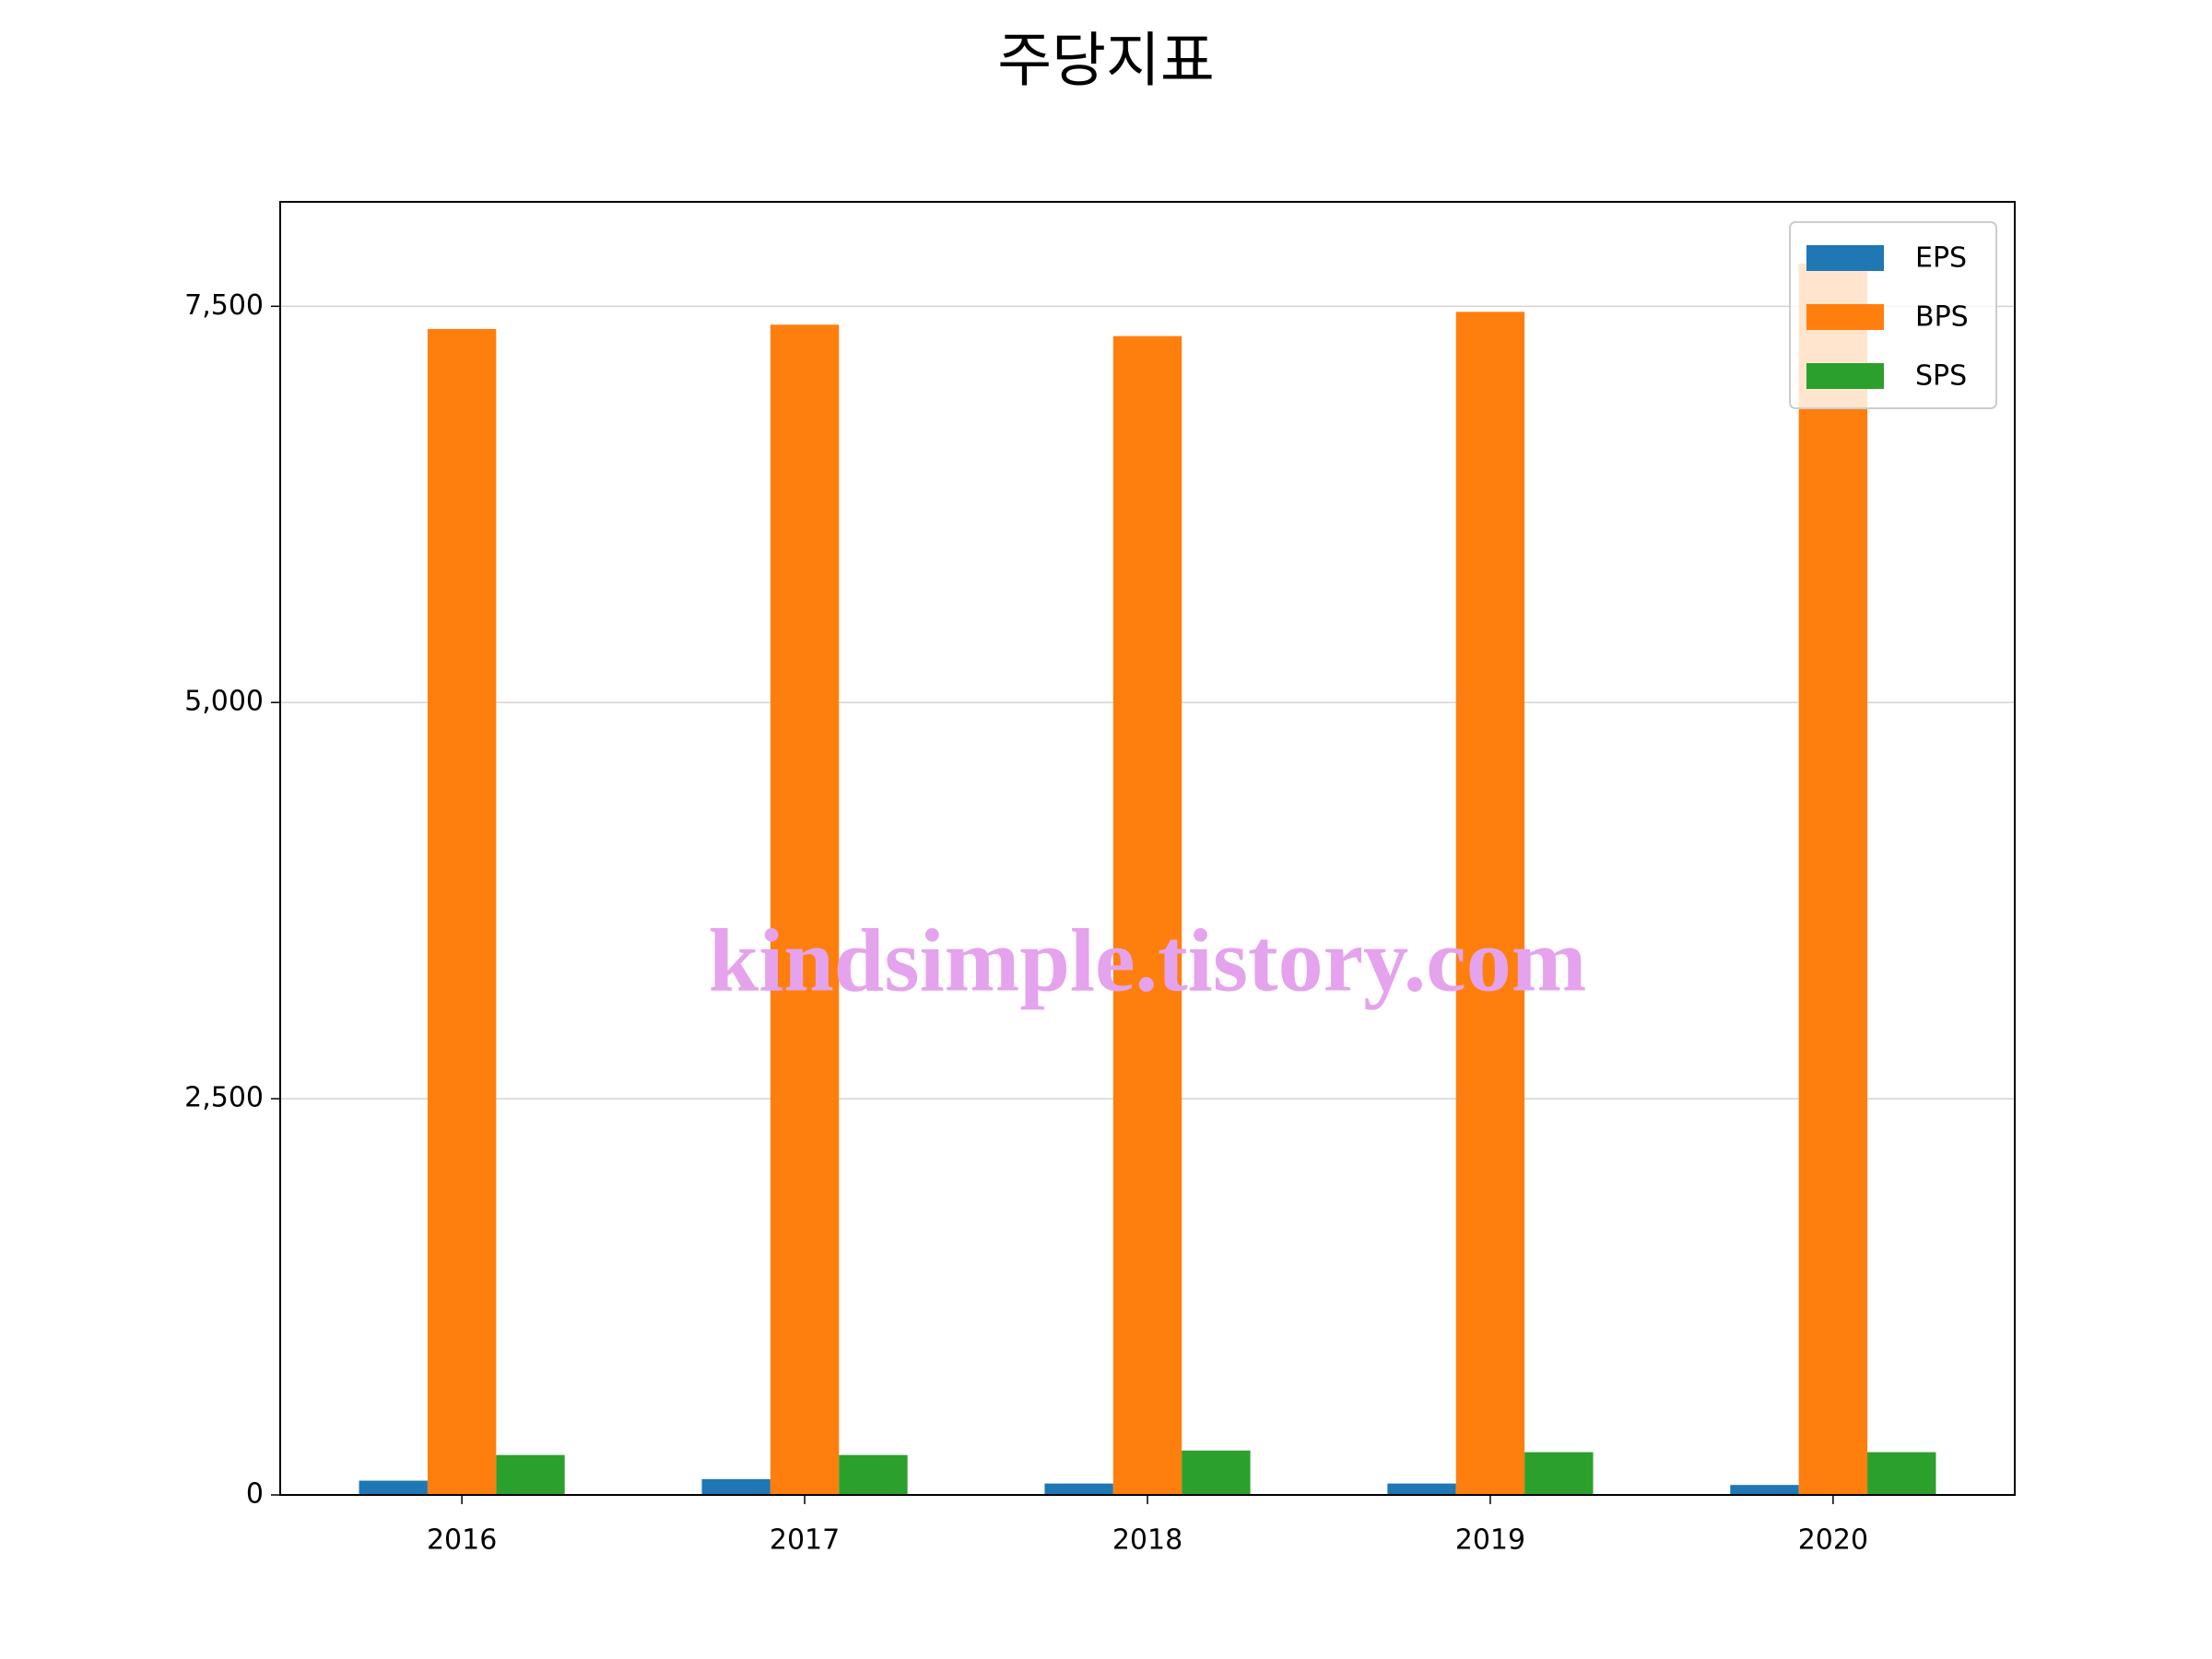 This screenshot has width=2212, height=1659. What do you see at coordinates (462, 1540) in the screenshot?
I see `x-tick-label: 2016` at bounding box center [462, 1540].